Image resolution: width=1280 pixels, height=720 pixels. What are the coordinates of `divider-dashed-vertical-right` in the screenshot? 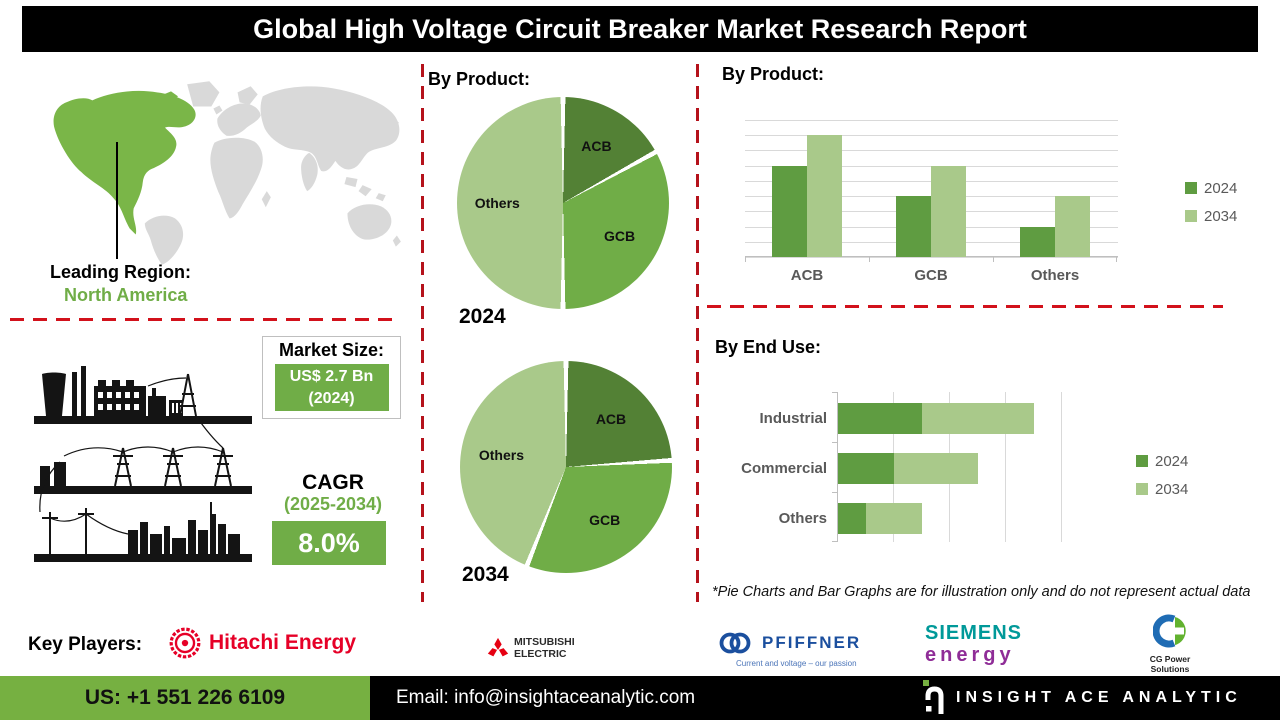 It's located at (697, 333).